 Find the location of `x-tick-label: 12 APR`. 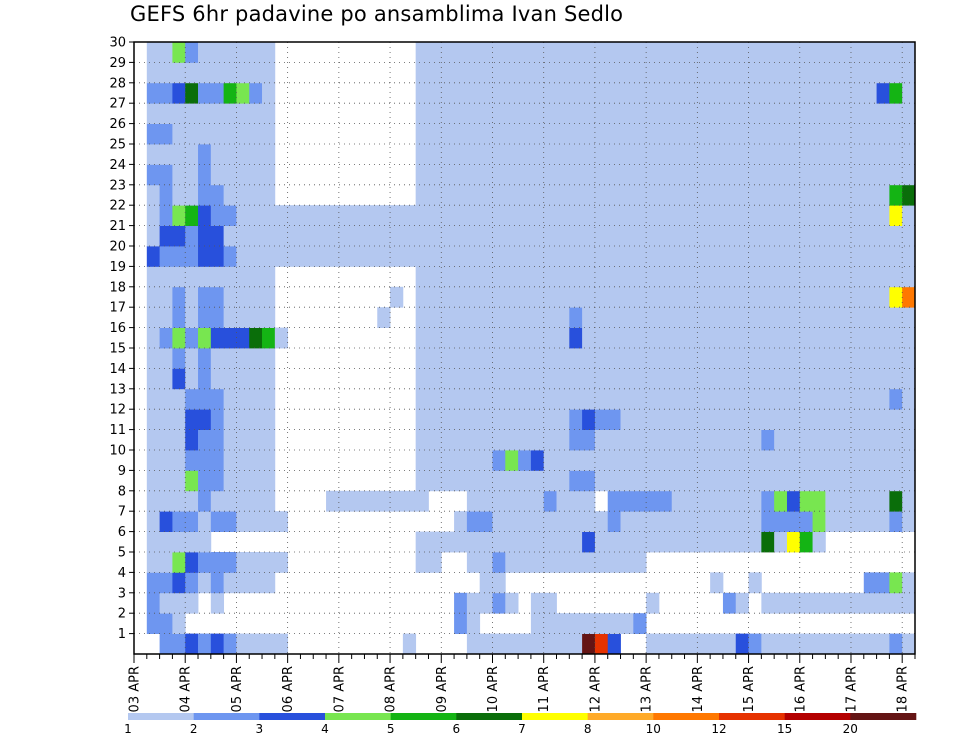

x-tick-label: 12 APR is located at coordinates (595, 689).